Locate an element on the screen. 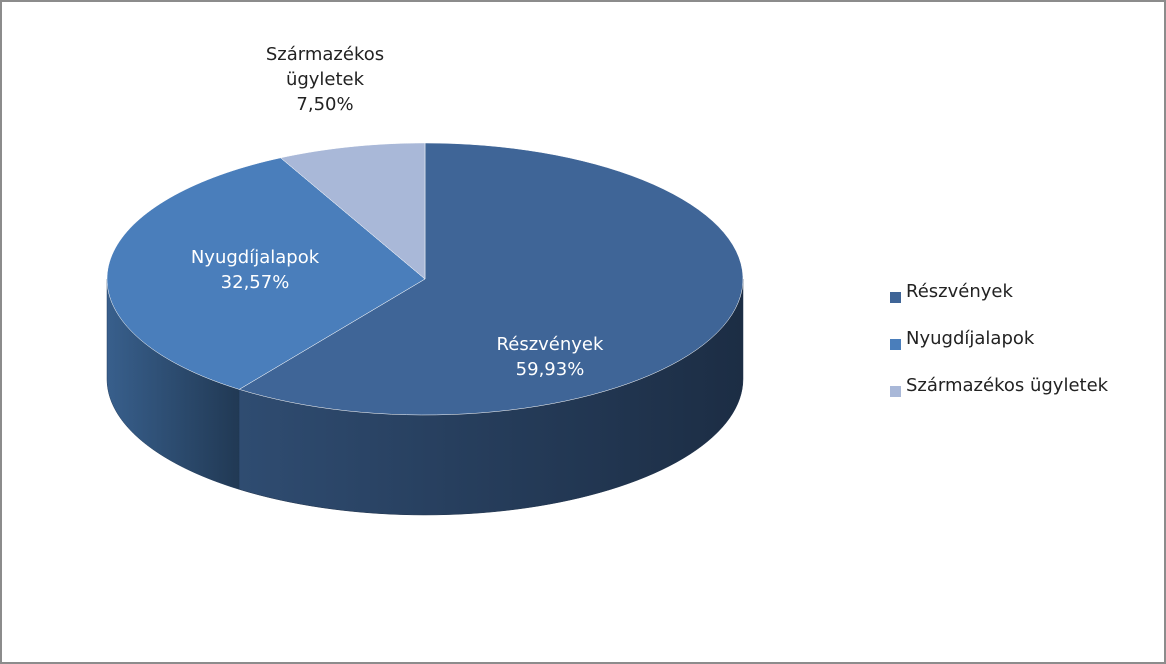 This screenshot has height=664, width=1166. legend-label: Származékos ügyletek is located at coordinates (1007, 385).